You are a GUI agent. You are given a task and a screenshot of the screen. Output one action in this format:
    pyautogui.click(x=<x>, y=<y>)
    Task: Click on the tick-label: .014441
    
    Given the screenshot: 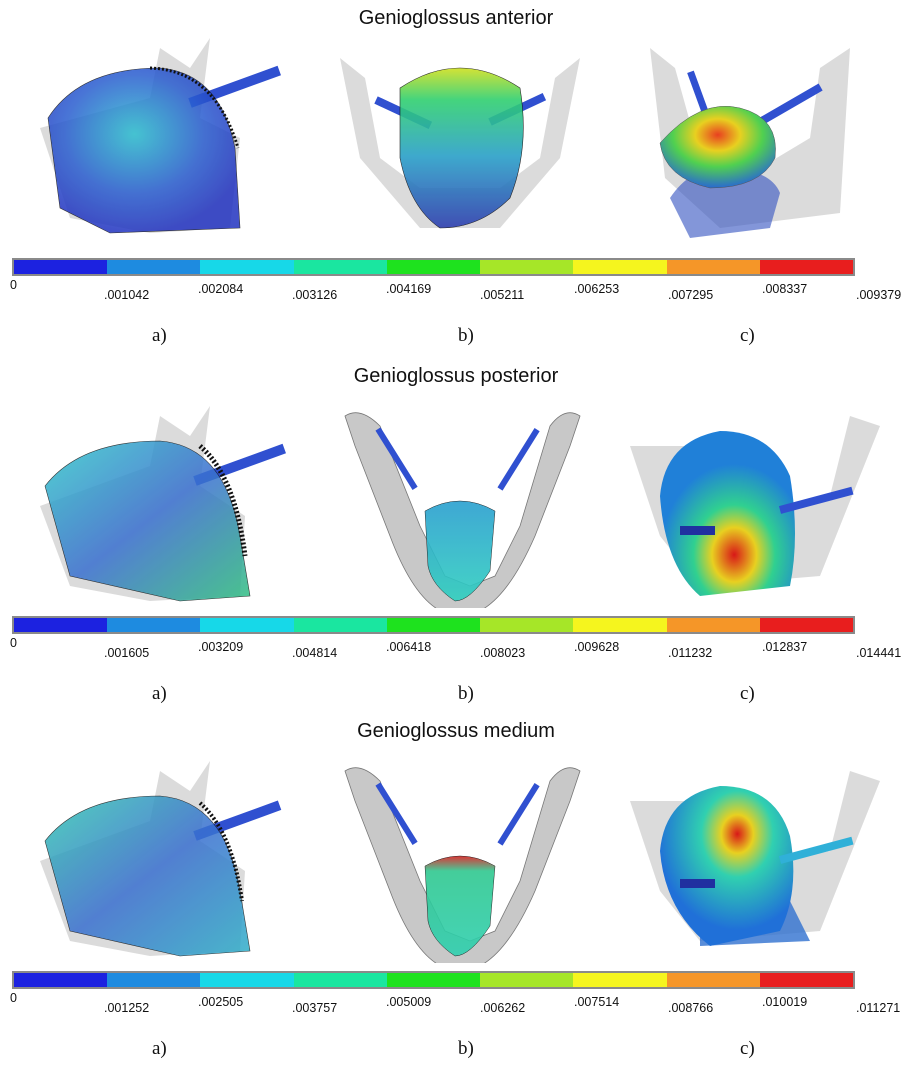 What is the action you would take?
    pyautogui.click(x=879, y=653)
    